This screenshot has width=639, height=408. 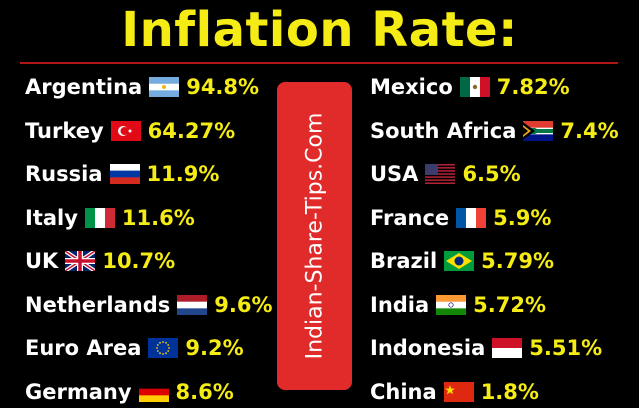 I want to click on country-name: China, so click(x=403, y=391).